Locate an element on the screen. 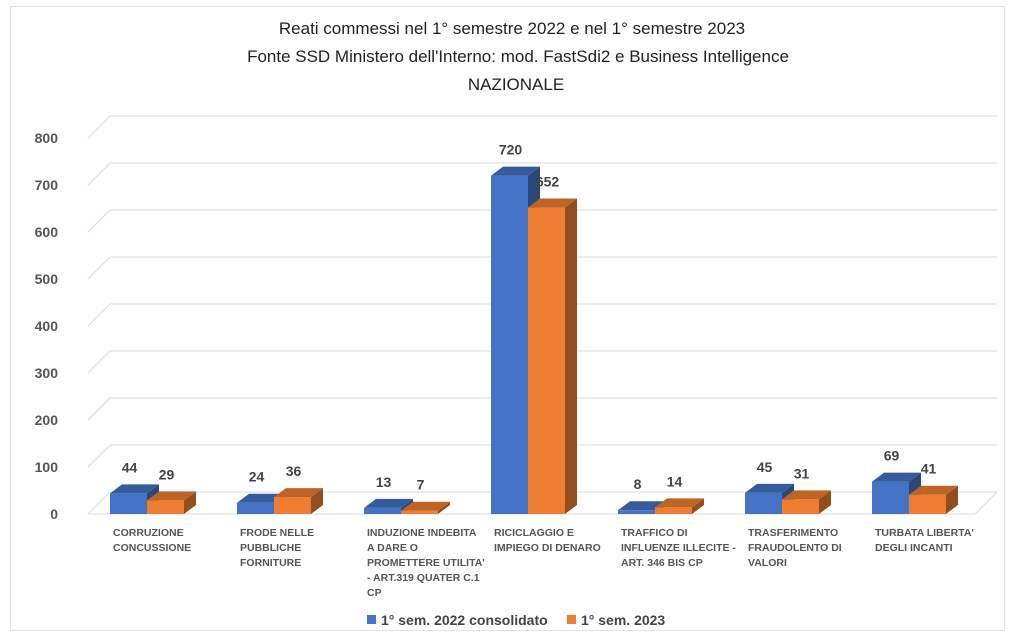  data-label: 41 is located at coordinates (929, 469).